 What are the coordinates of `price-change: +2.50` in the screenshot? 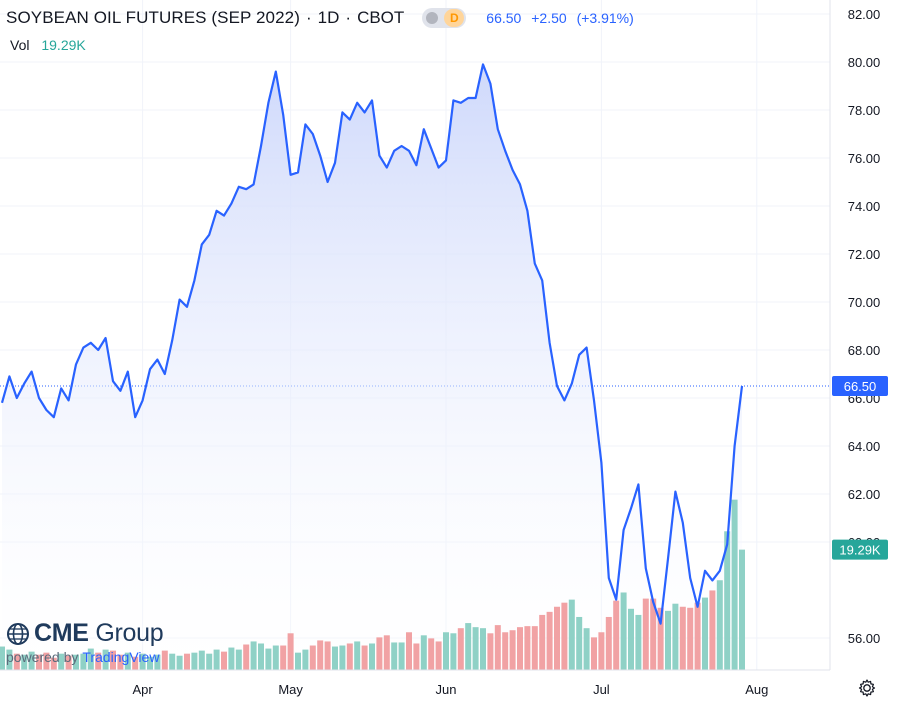 It's located at (549, 18).